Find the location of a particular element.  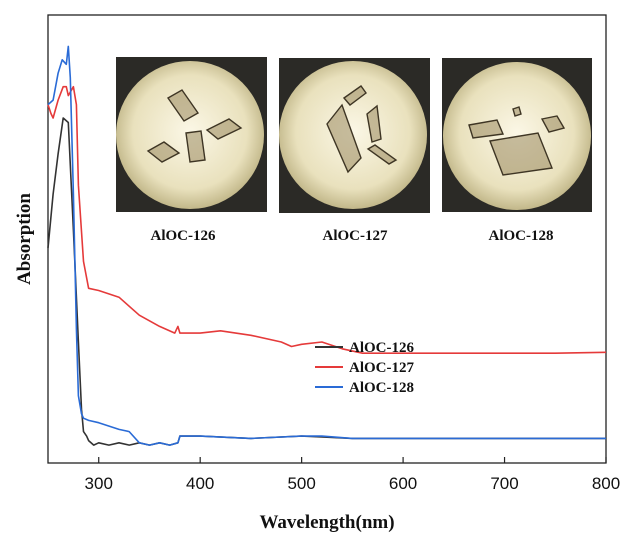

legend-label-aloc-126: AlOC-126 is located at coordinates (381, 348).